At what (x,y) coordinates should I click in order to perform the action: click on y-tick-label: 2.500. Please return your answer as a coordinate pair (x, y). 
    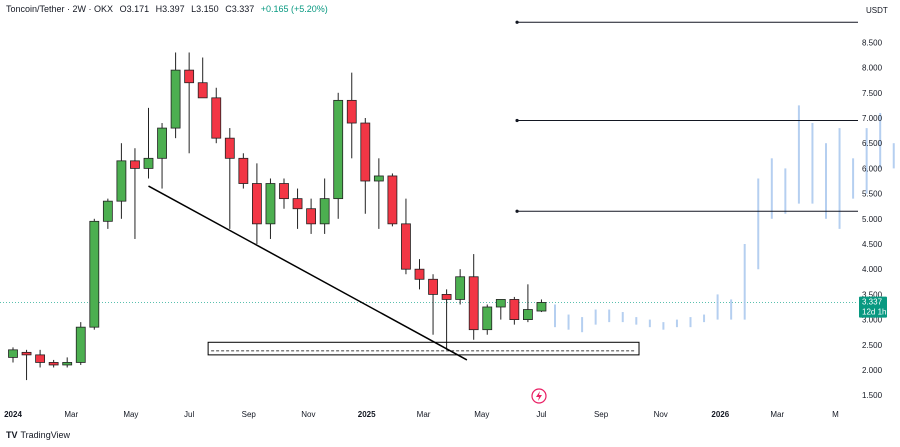
    Looking at the image, I should click on (872, 345).